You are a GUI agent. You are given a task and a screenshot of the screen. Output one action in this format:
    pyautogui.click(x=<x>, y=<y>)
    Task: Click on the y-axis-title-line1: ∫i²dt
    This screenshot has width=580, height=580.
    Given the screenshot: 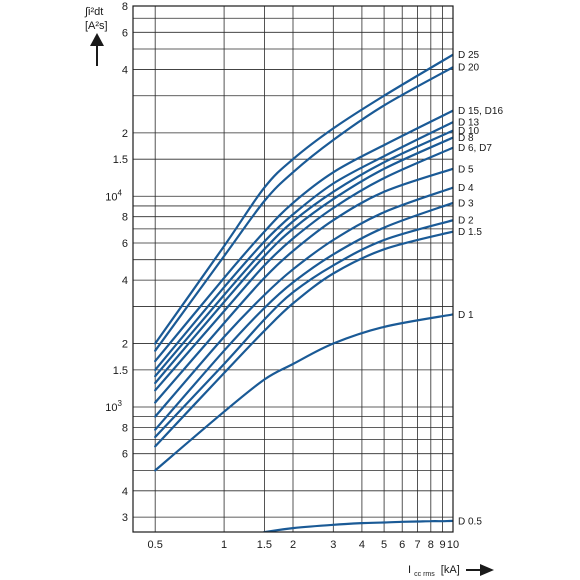 What is the action you would take?
    pyautogui.click(x=93, y=12)
    